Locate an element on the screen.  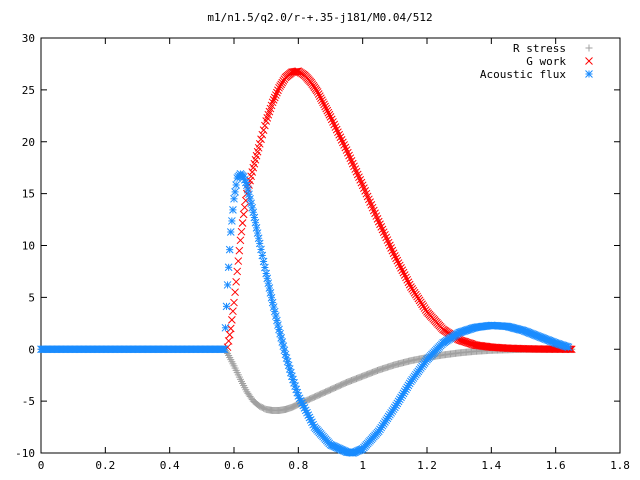
y-tick-label: 5 is located at coordinates (31, 297).